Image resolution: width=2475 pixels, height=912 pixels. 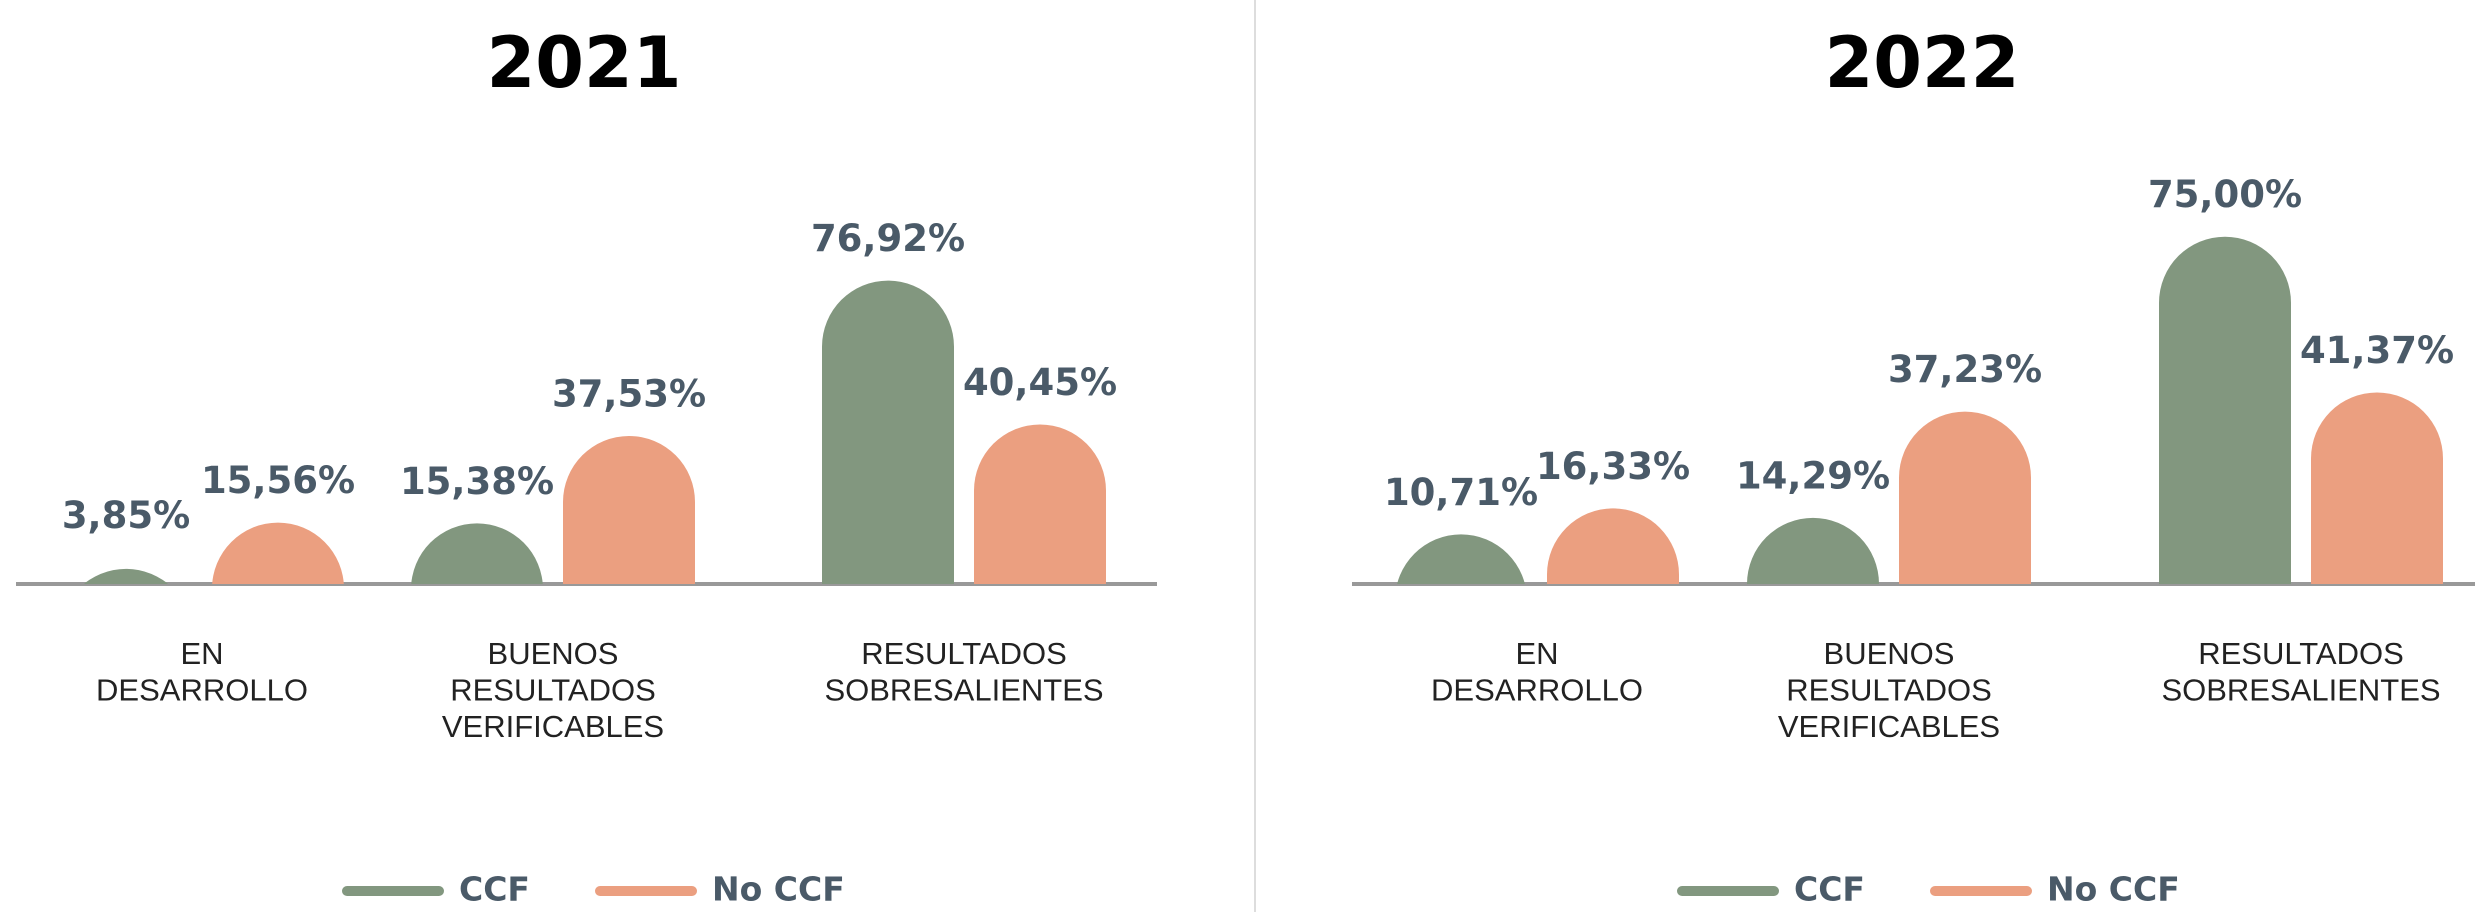 I want to click on value-label: 3,85%, so click(x=126, y=515).